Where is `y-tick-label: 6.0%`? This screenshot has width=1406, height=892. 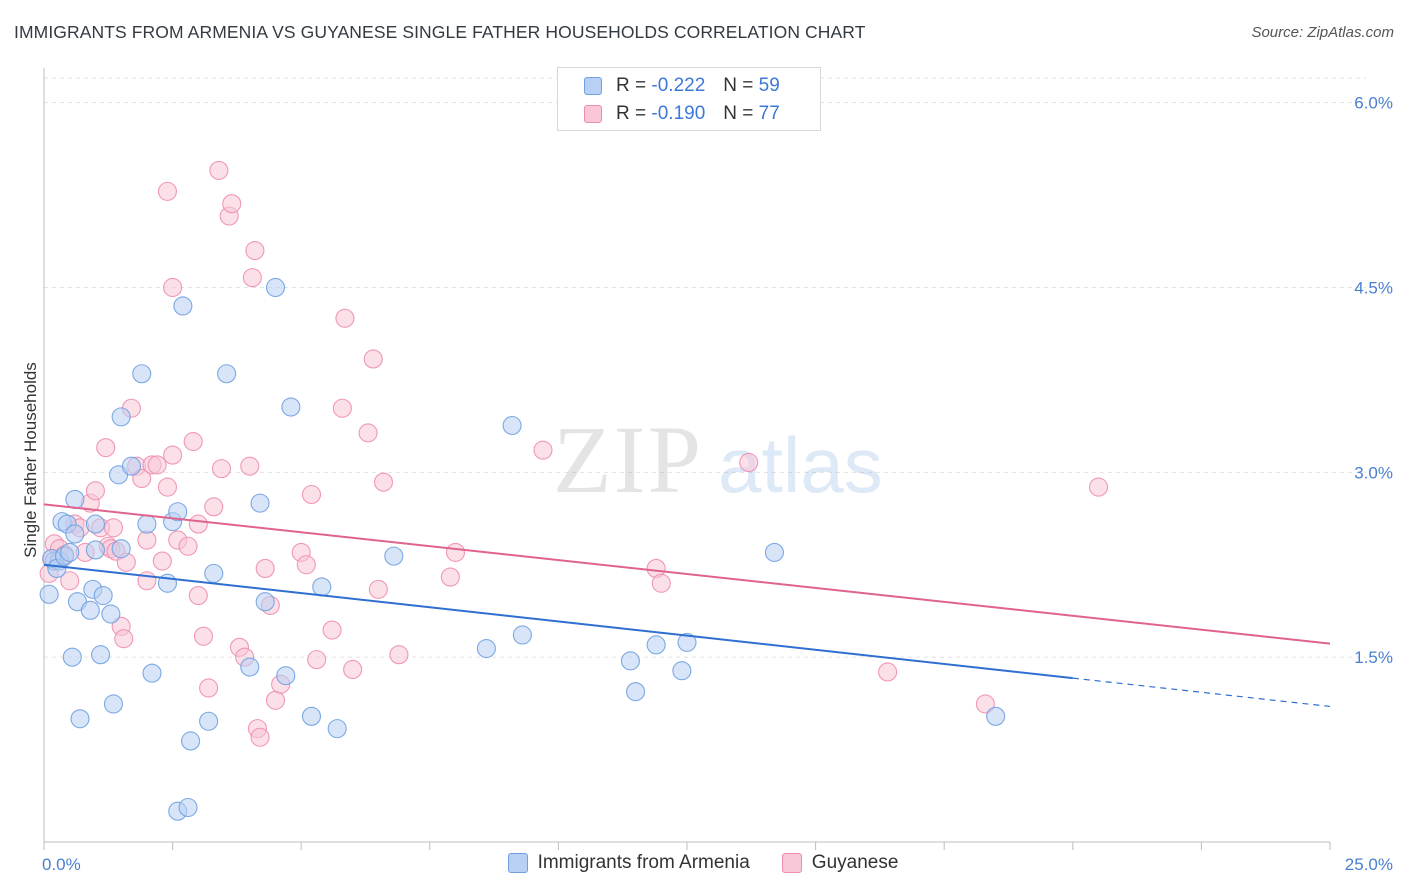 y-tick-label: 6.0% is located at coordinates (1373, 103).